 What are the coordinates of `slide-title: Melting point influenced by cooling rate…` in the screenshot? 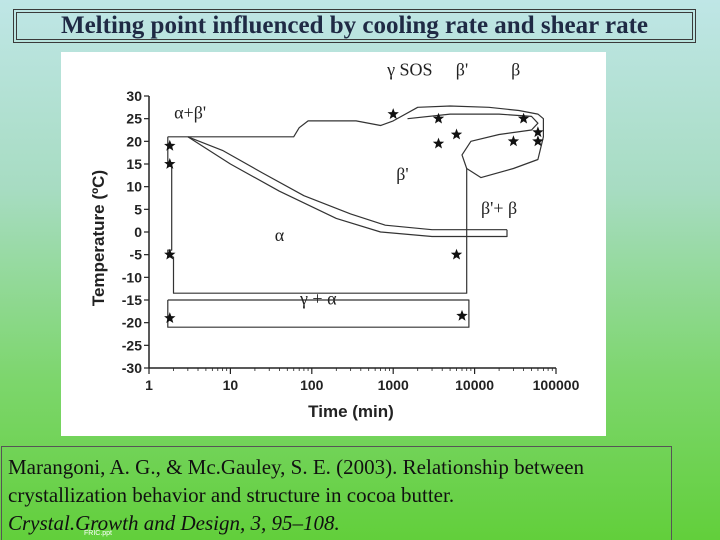 It's located at (354, 25).